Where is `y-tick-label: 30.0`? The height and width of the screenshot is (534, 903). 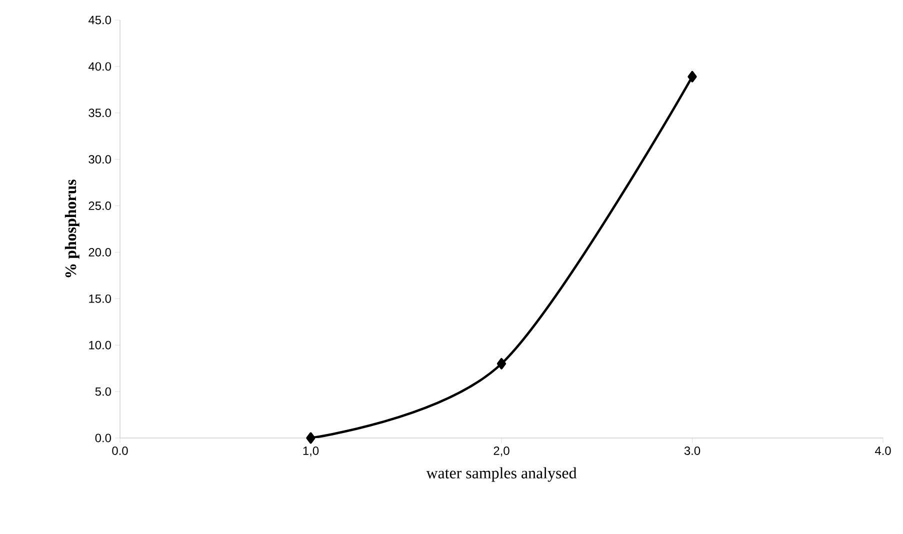 y-tick-label: 30.0 is located at coordinates (100, 159).